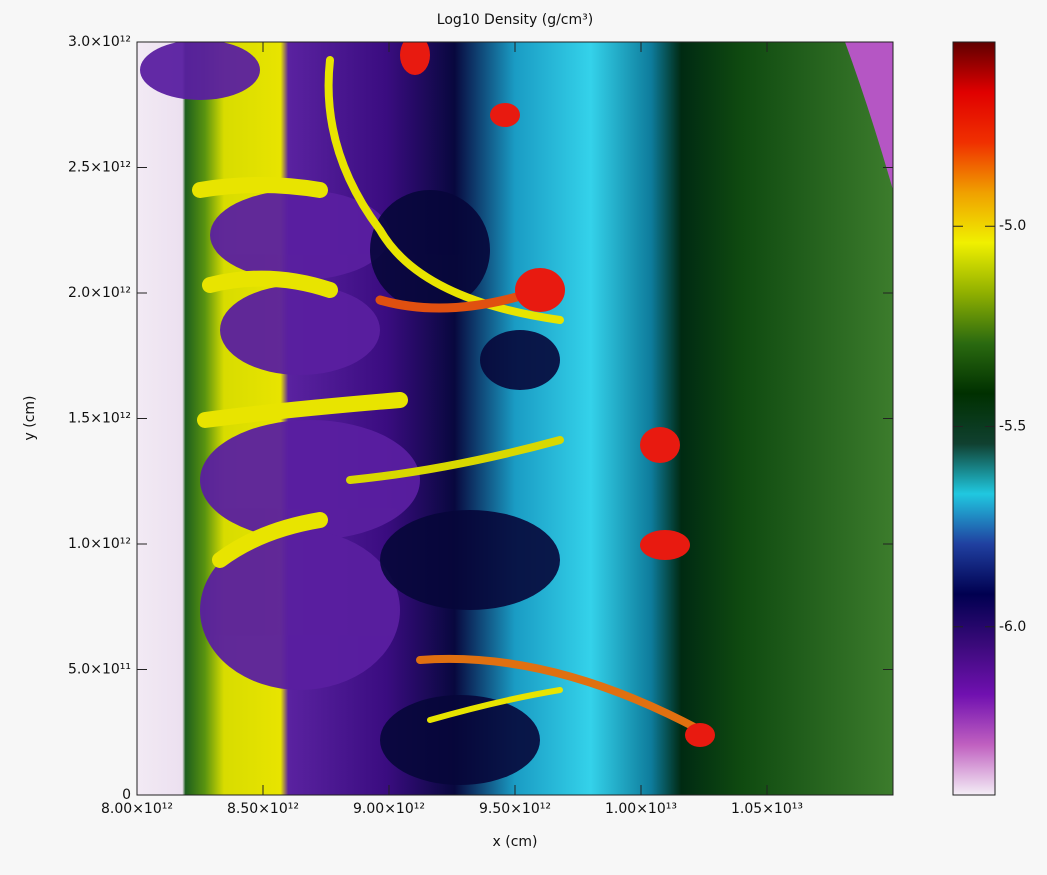 The width and height of the screenshot is (1047, 875). Describe the element at coordinates (1012, 427) in the screenshot. I see `colorbar-tick-label: -5.5` at that location.